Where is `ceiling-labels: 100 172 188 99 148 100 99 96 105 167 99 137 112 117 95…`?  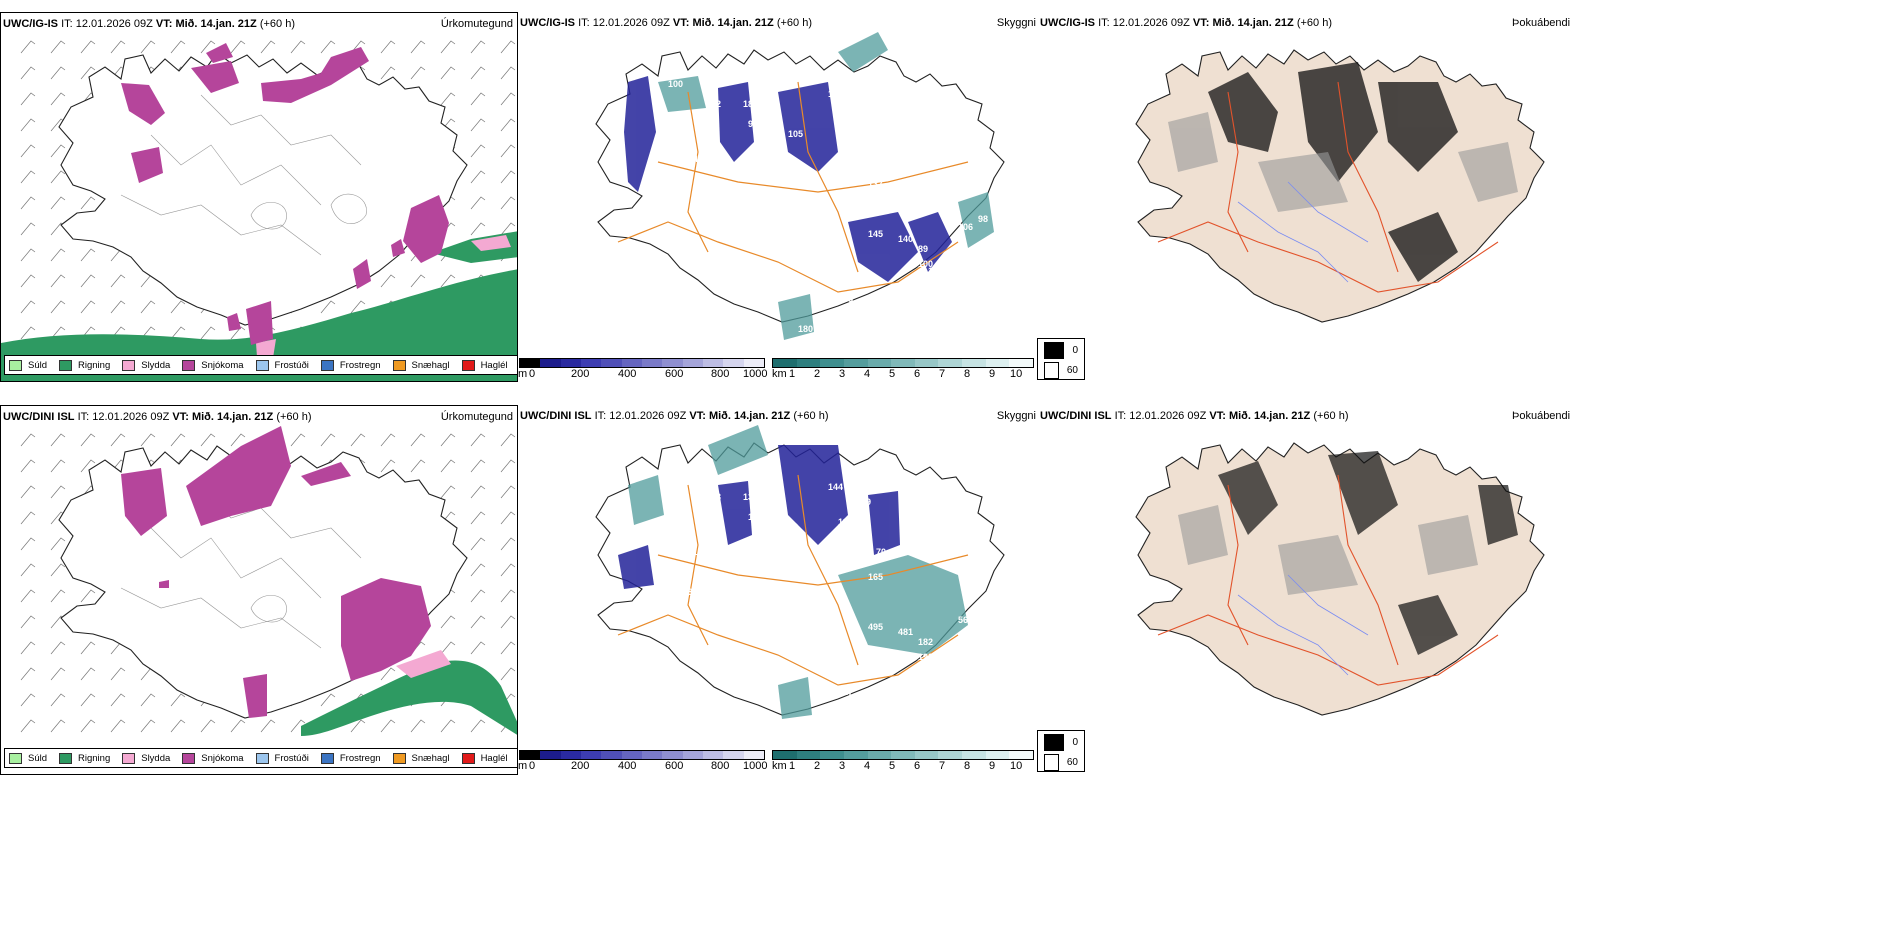 ceiling-labels: 100 172 188 99 148 100 99 96 105 167 99 137 112 117 95… is located at coordinates (840, 206).